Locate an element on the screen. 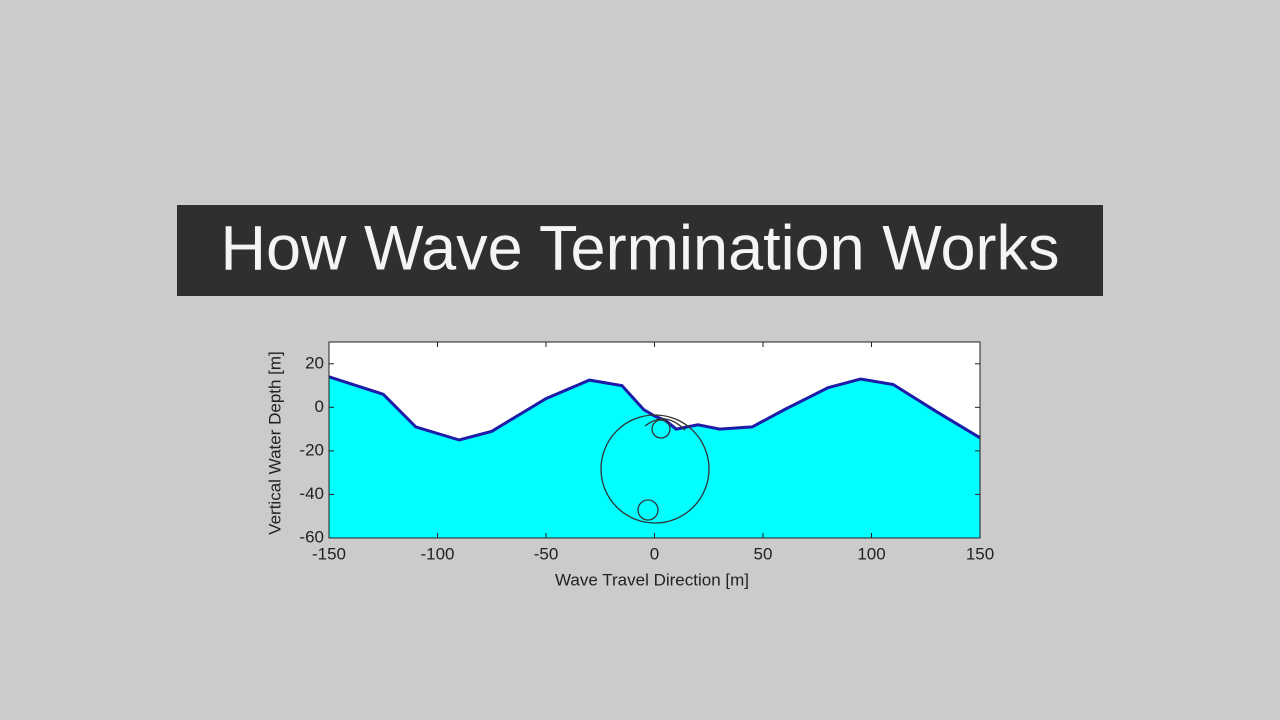 This screenshot has width=1280, height=720. plot is located at coordinates (654, 456).